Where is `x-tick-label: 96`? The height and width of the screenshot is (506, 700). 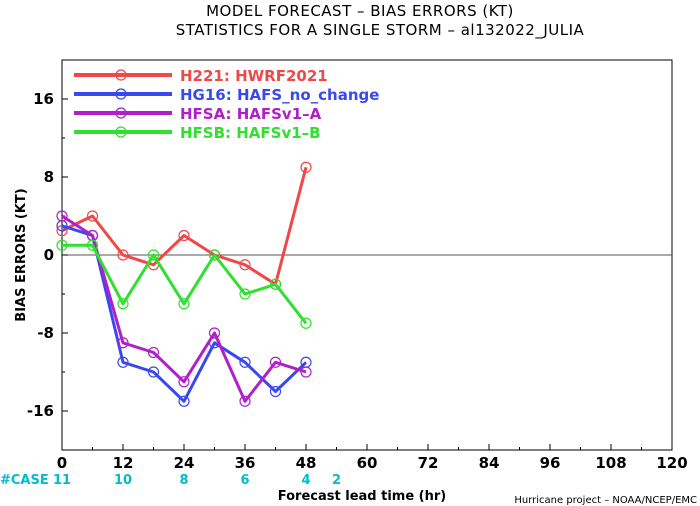
x-tick-label: 96 is located at coordinates (550, 463).